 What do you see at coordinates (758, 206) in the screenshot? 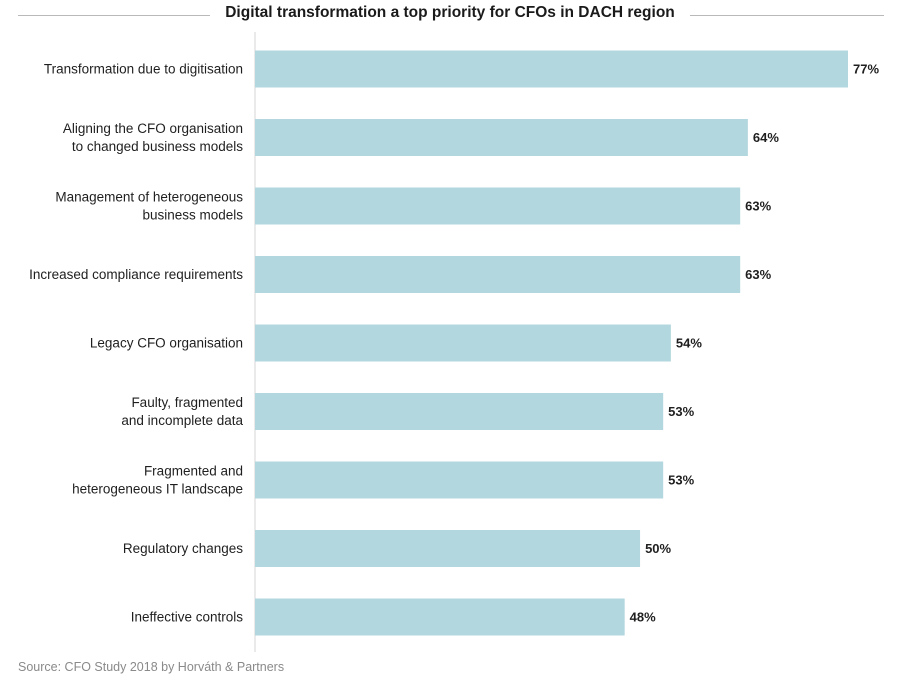
I see `value-label-3: 63%` at bounding box center [758, 206].